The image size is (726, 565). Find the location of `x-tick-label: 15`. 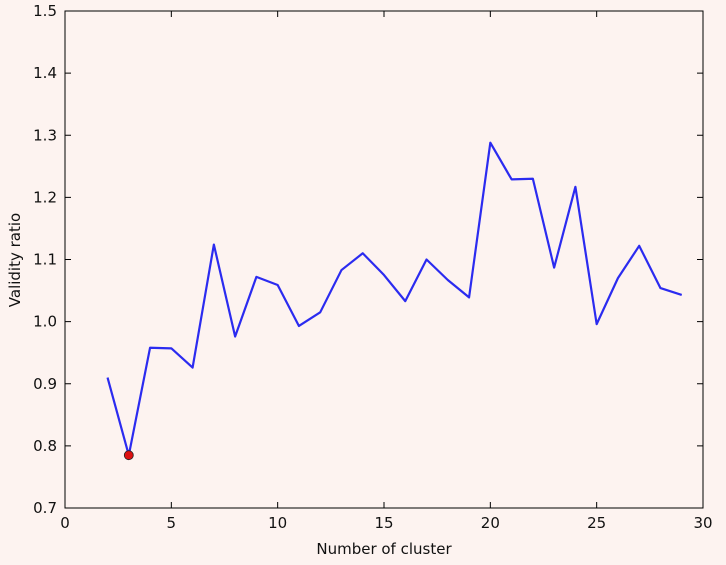

x-tick-label: 15 is located at coordinates (383, 523).